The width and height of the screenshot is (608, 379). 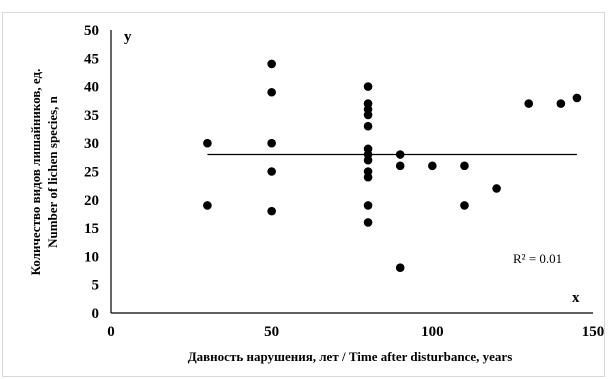 I want to click on y-ticks: 0 5 10 15 20 25 30 35 40 45 50, so click(x=91, y=172).